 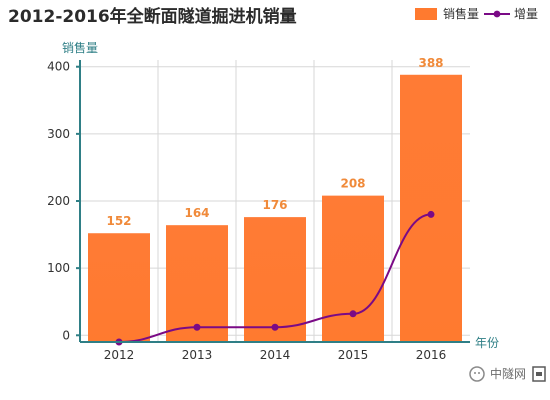 I want to click on bar-2014, so click(x=275, y=279).